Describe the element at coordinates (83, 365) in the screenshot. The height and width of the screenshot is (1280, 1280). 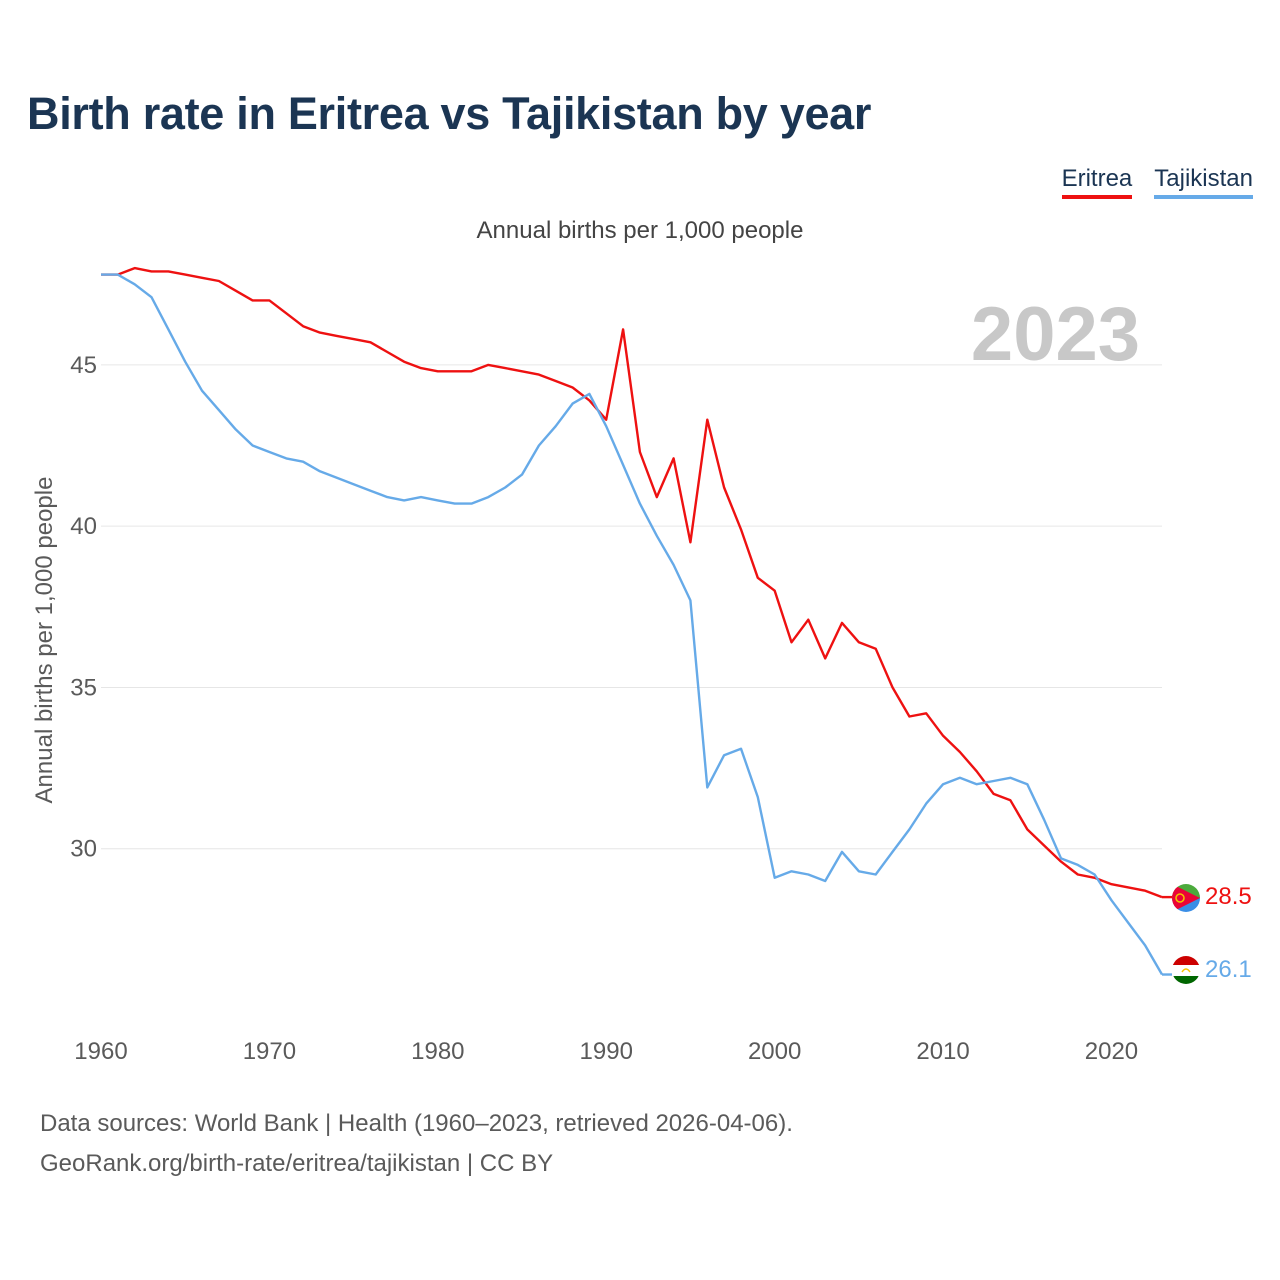
I see `y-tick-label: 45` at that location.